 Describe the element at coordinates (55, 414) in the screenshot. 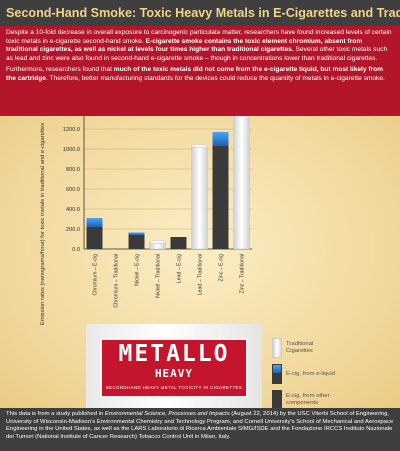

I see `footer-text-a: This data is from a study published in` at that location.